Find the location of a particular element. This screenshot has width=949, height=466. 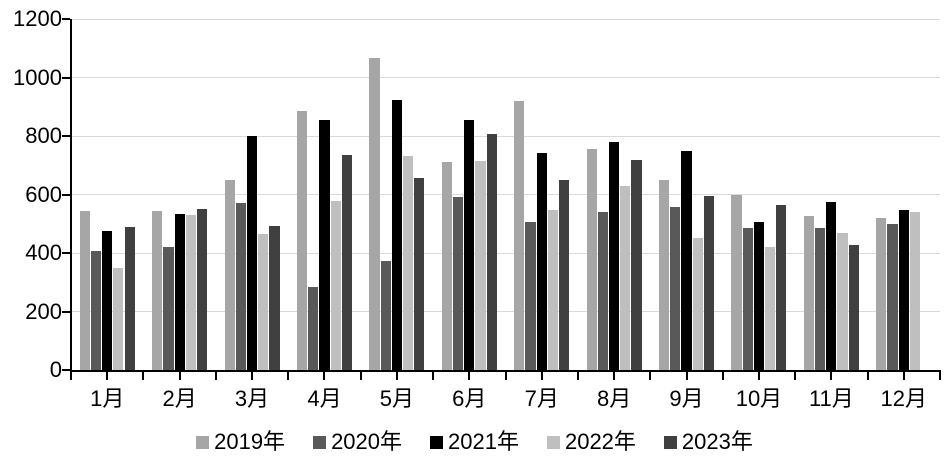

bar-2020年-1月 is located at coordinates (96, 310).